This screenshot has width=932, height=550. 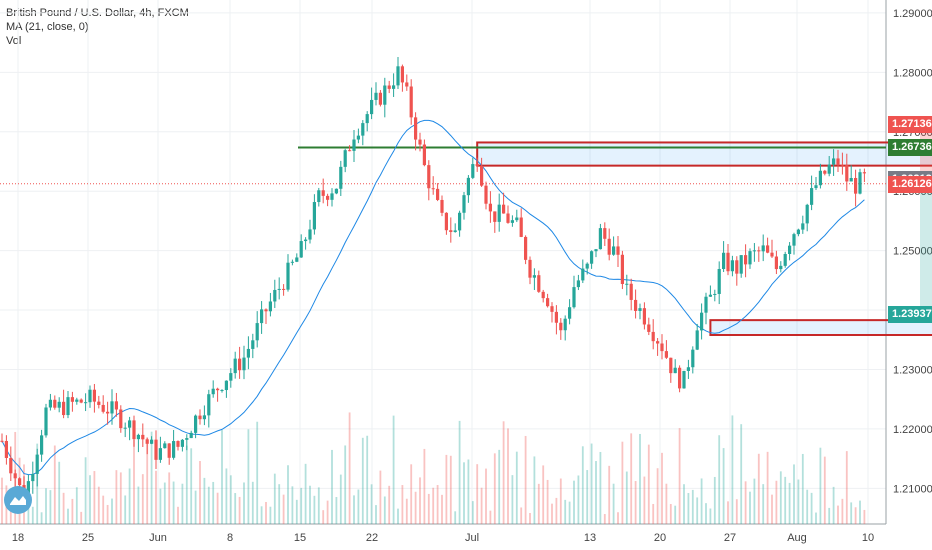 What do you see at coordinates (660, 538) in the screenshot?
I see `time-tick-label: 20` at bounding box center [660, 538].